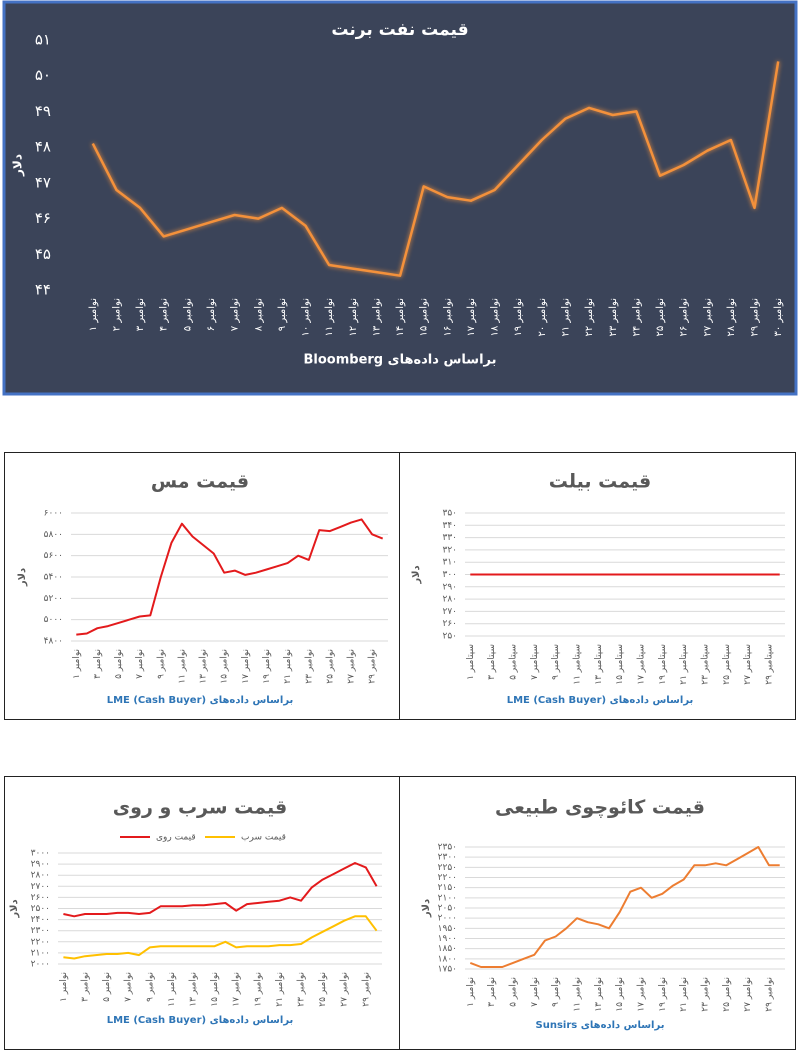  Describe the element at coordinates (200, 482) in the screenshot. I see `chart-title: قیمت مس` at that location.